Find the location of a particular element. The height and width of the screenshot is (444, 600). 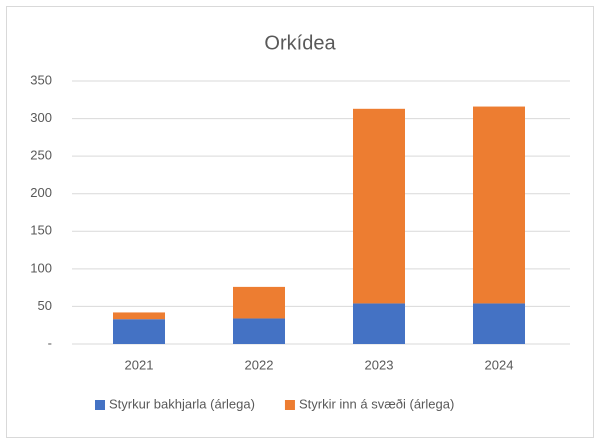

y-tick-label: 100 is located at coordinates (41, 267).